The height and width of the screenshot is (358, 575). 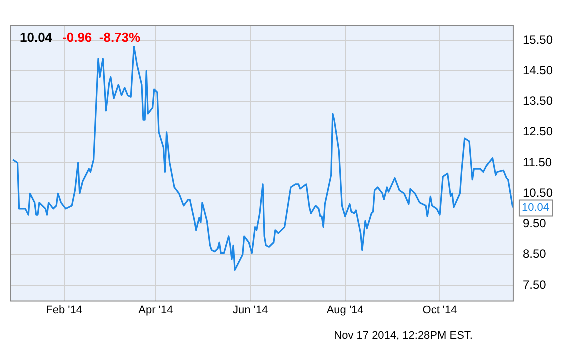 What do you see at coordinates (64, 310) in the screenshot?
I see `x-tick-label: Feb '14` at bounding box center [64, 310].